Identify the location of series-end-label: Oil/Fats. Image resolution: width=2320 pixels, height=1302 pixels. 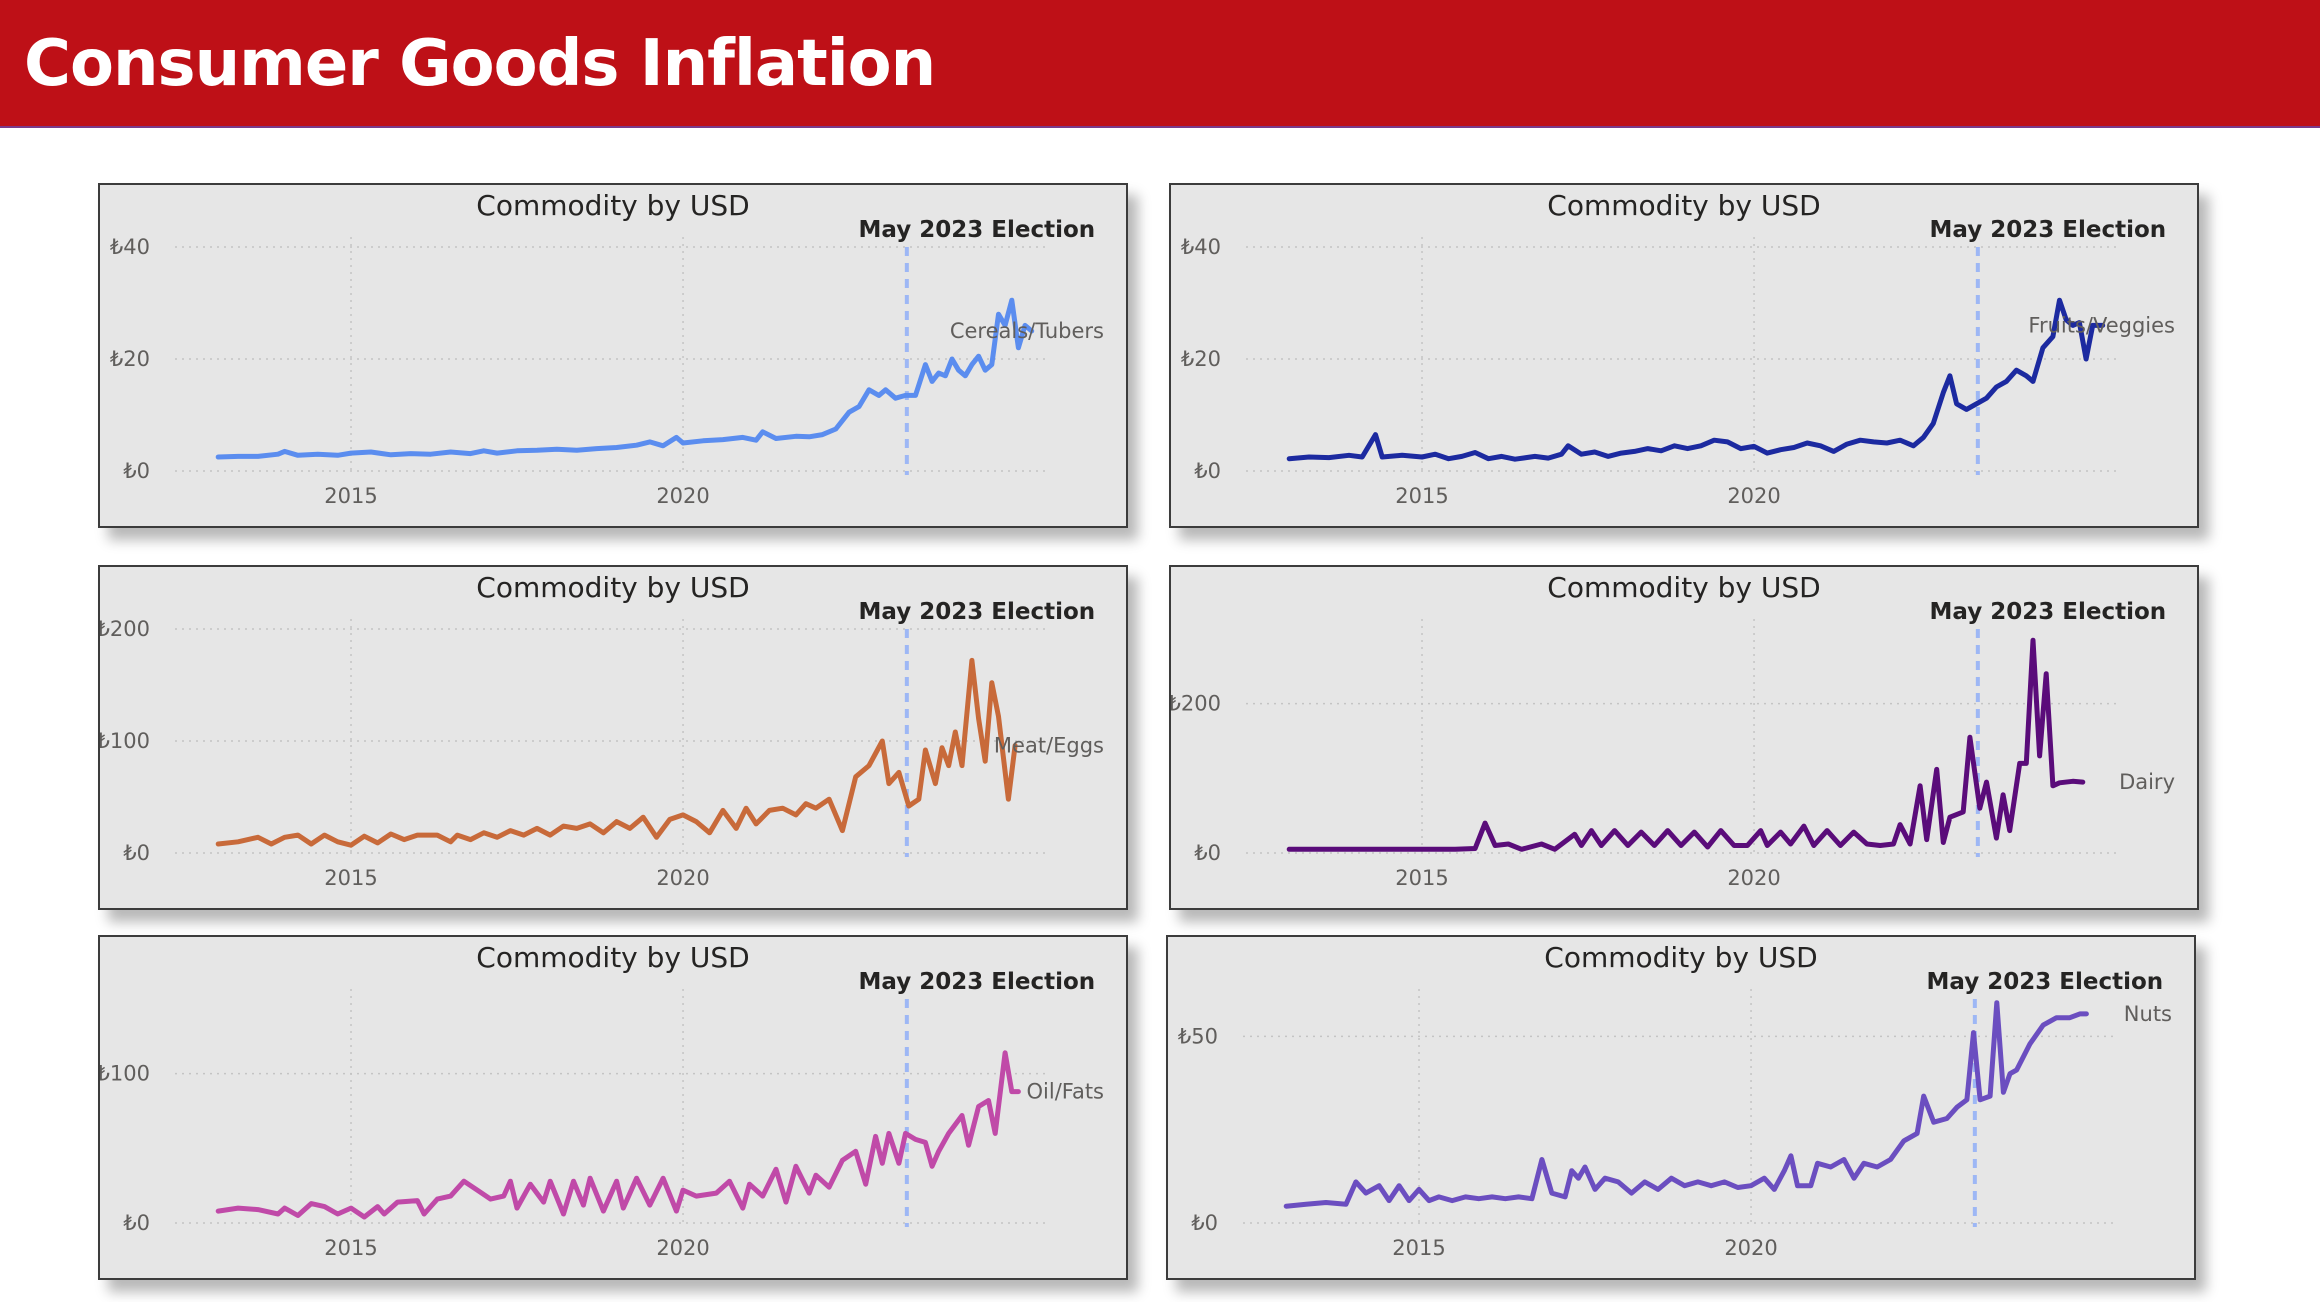
(1065, 1092).